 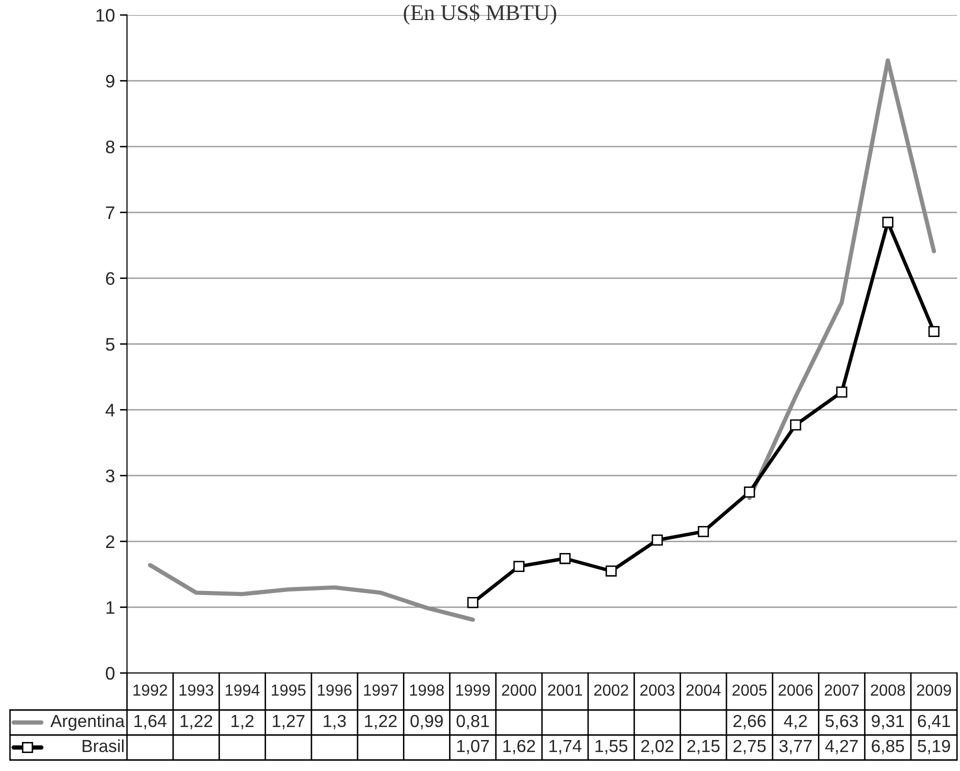 What do you see at coordinates (657, 690) in the screenshot?
I see `x-tick-label: 2003` at bounding box center [657, 690].